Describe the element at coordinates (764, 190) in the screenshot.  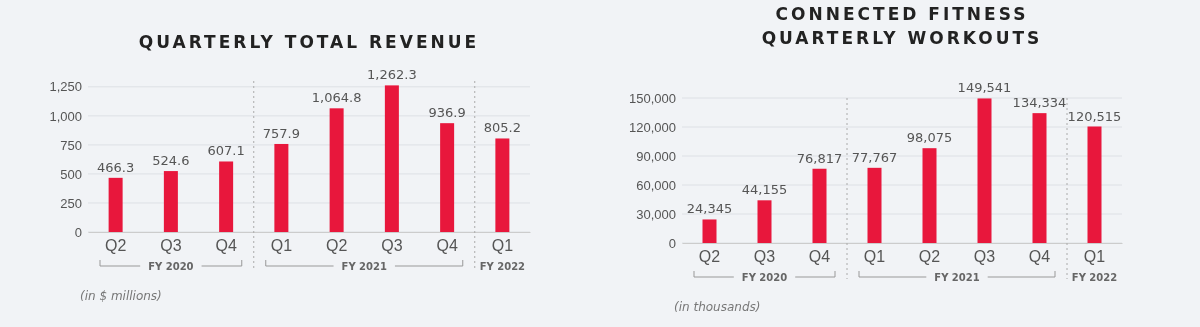
I see `data-label: 44,155` at that location.